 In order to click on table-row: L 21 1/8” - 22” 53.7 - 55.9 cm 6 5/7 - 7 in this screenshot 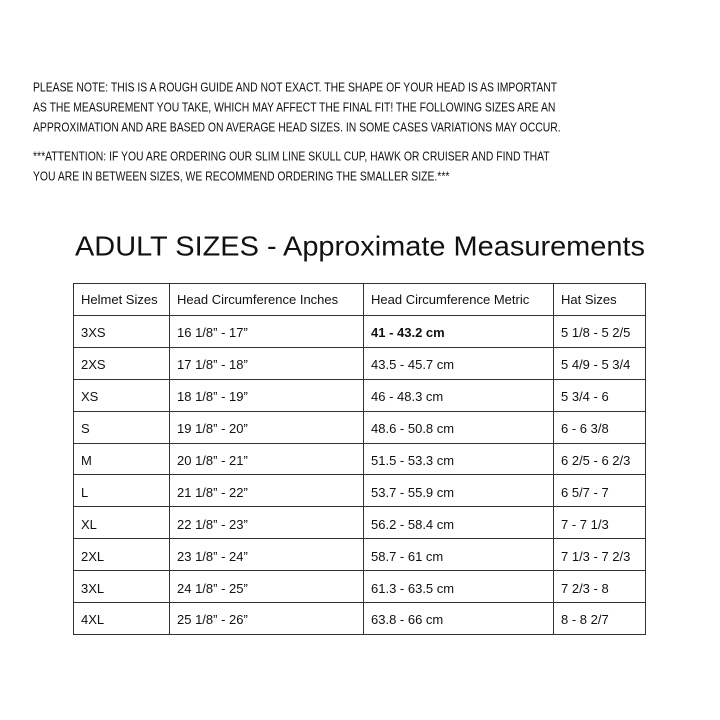, I will do `click(359, 491)`.